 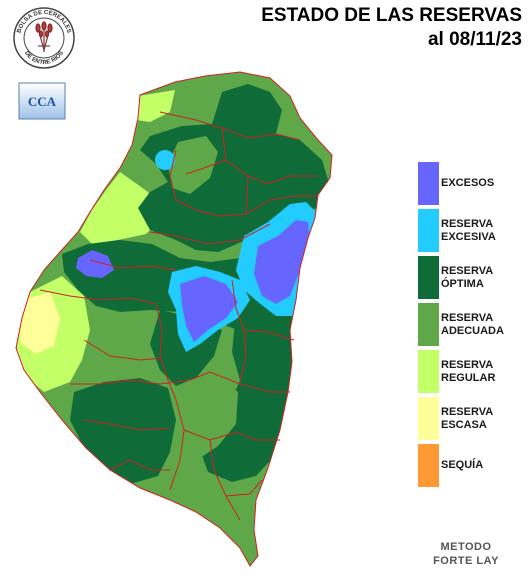 I want to click on legend-label: RESERVA REGULAR, so click(x=484, y=371).